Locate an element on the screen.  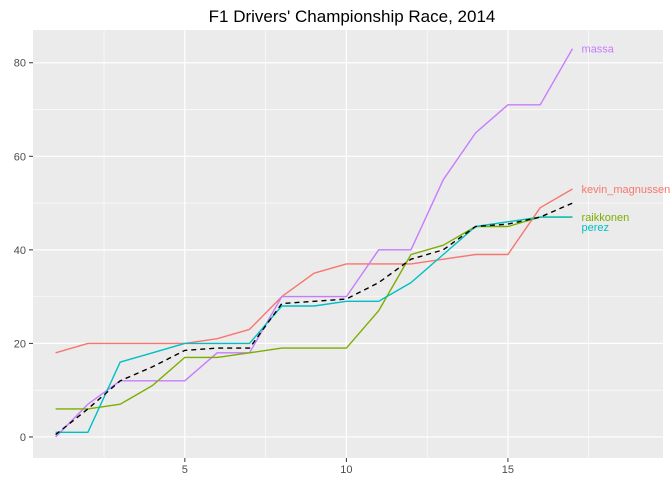
y-tick-label: 80 is located at coordinates (20, 64).